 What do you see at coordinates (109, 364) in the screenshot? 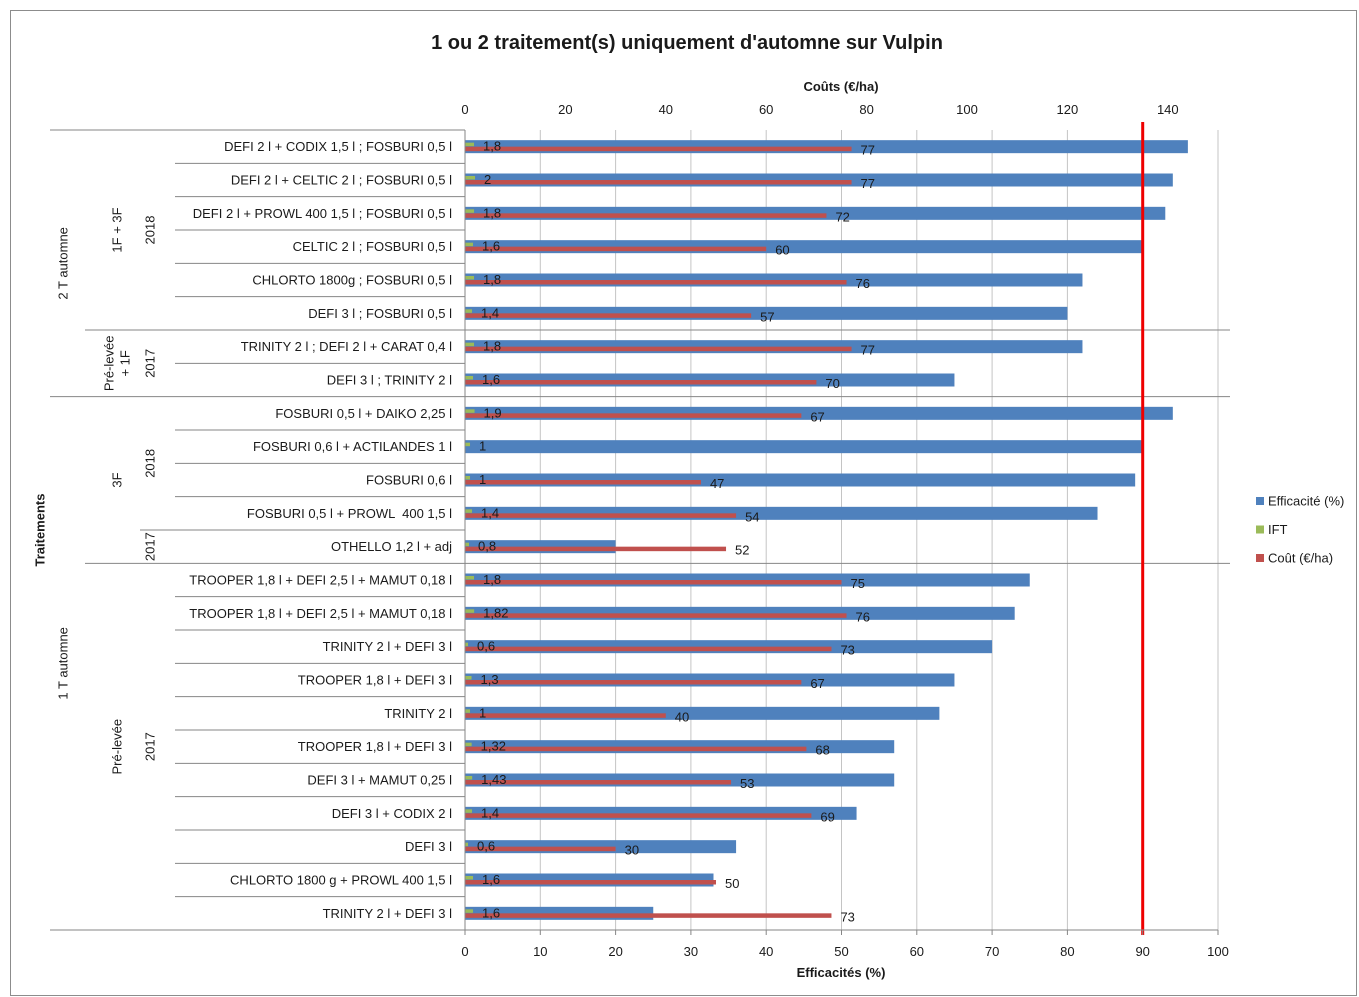
I see `subgroup-label: Pré-levée` at bounding box center [109, 364].